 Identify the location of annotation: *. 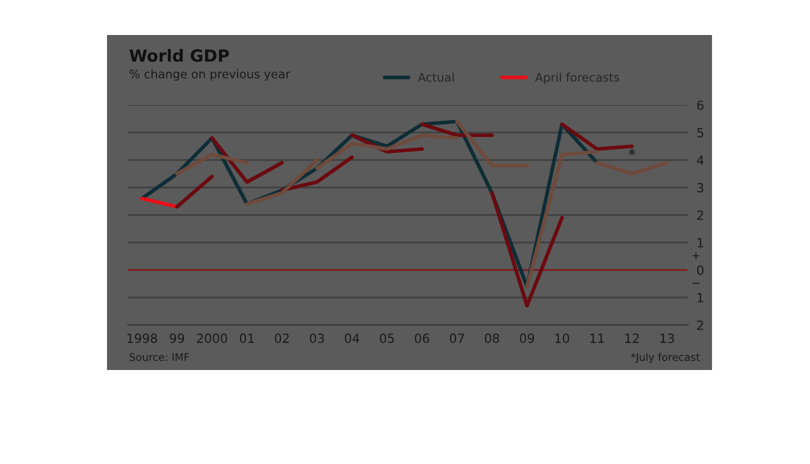
(632, 152).